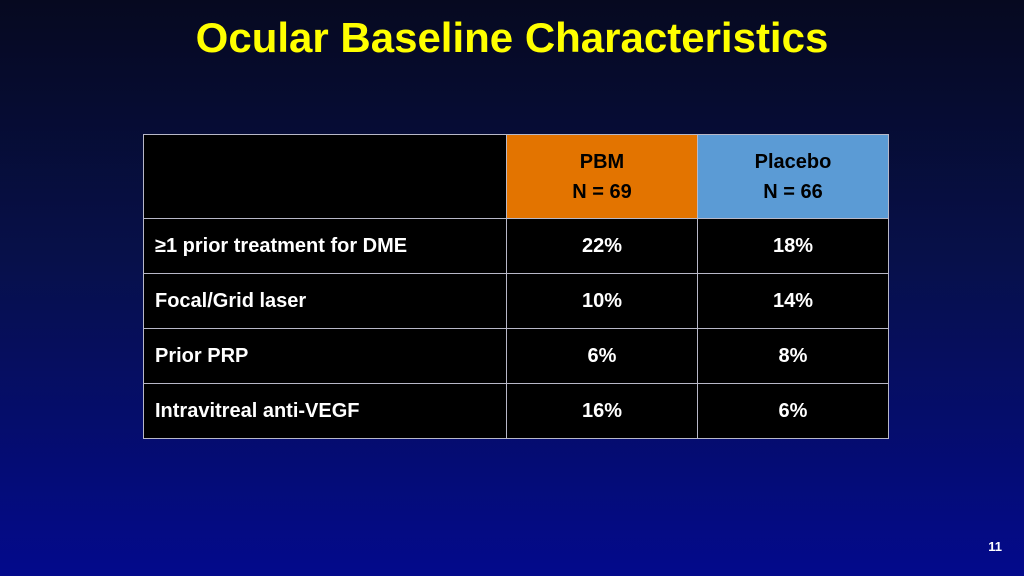  I want to click on page-number: 11, so click(995, 546).